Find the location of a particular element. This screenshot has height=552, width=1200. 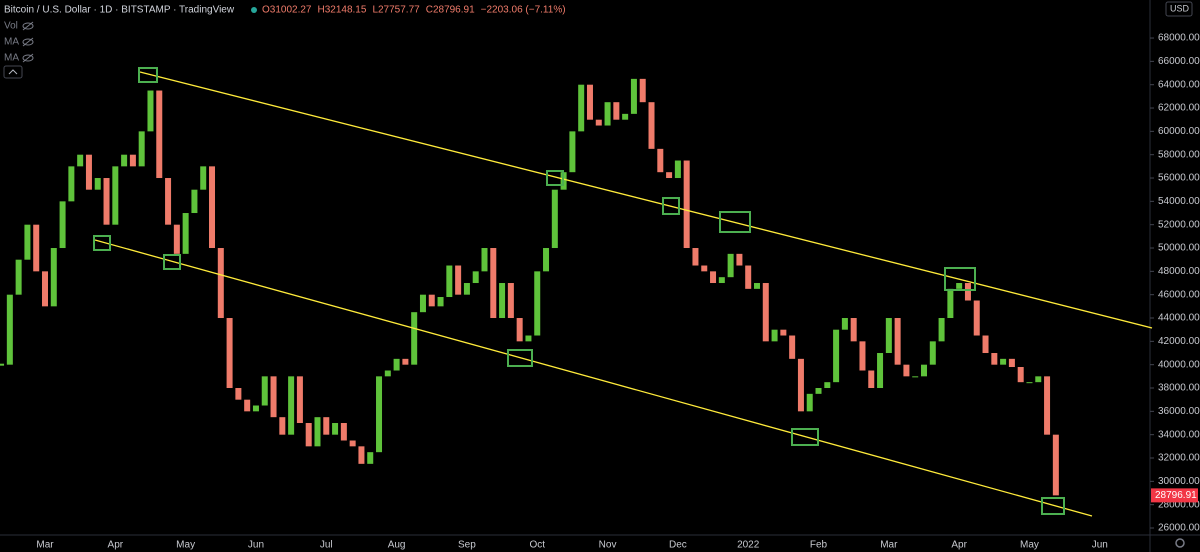

collapse-button is located at coordinates (13, 72).